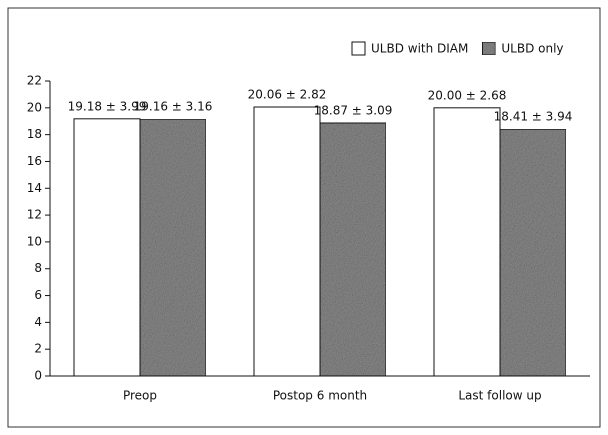 The image size is (608, 435). What do you see at coordinates (532, 49) in the screenshot?
I see `legend-label: ULBD only` at bounding box center [532, 49].